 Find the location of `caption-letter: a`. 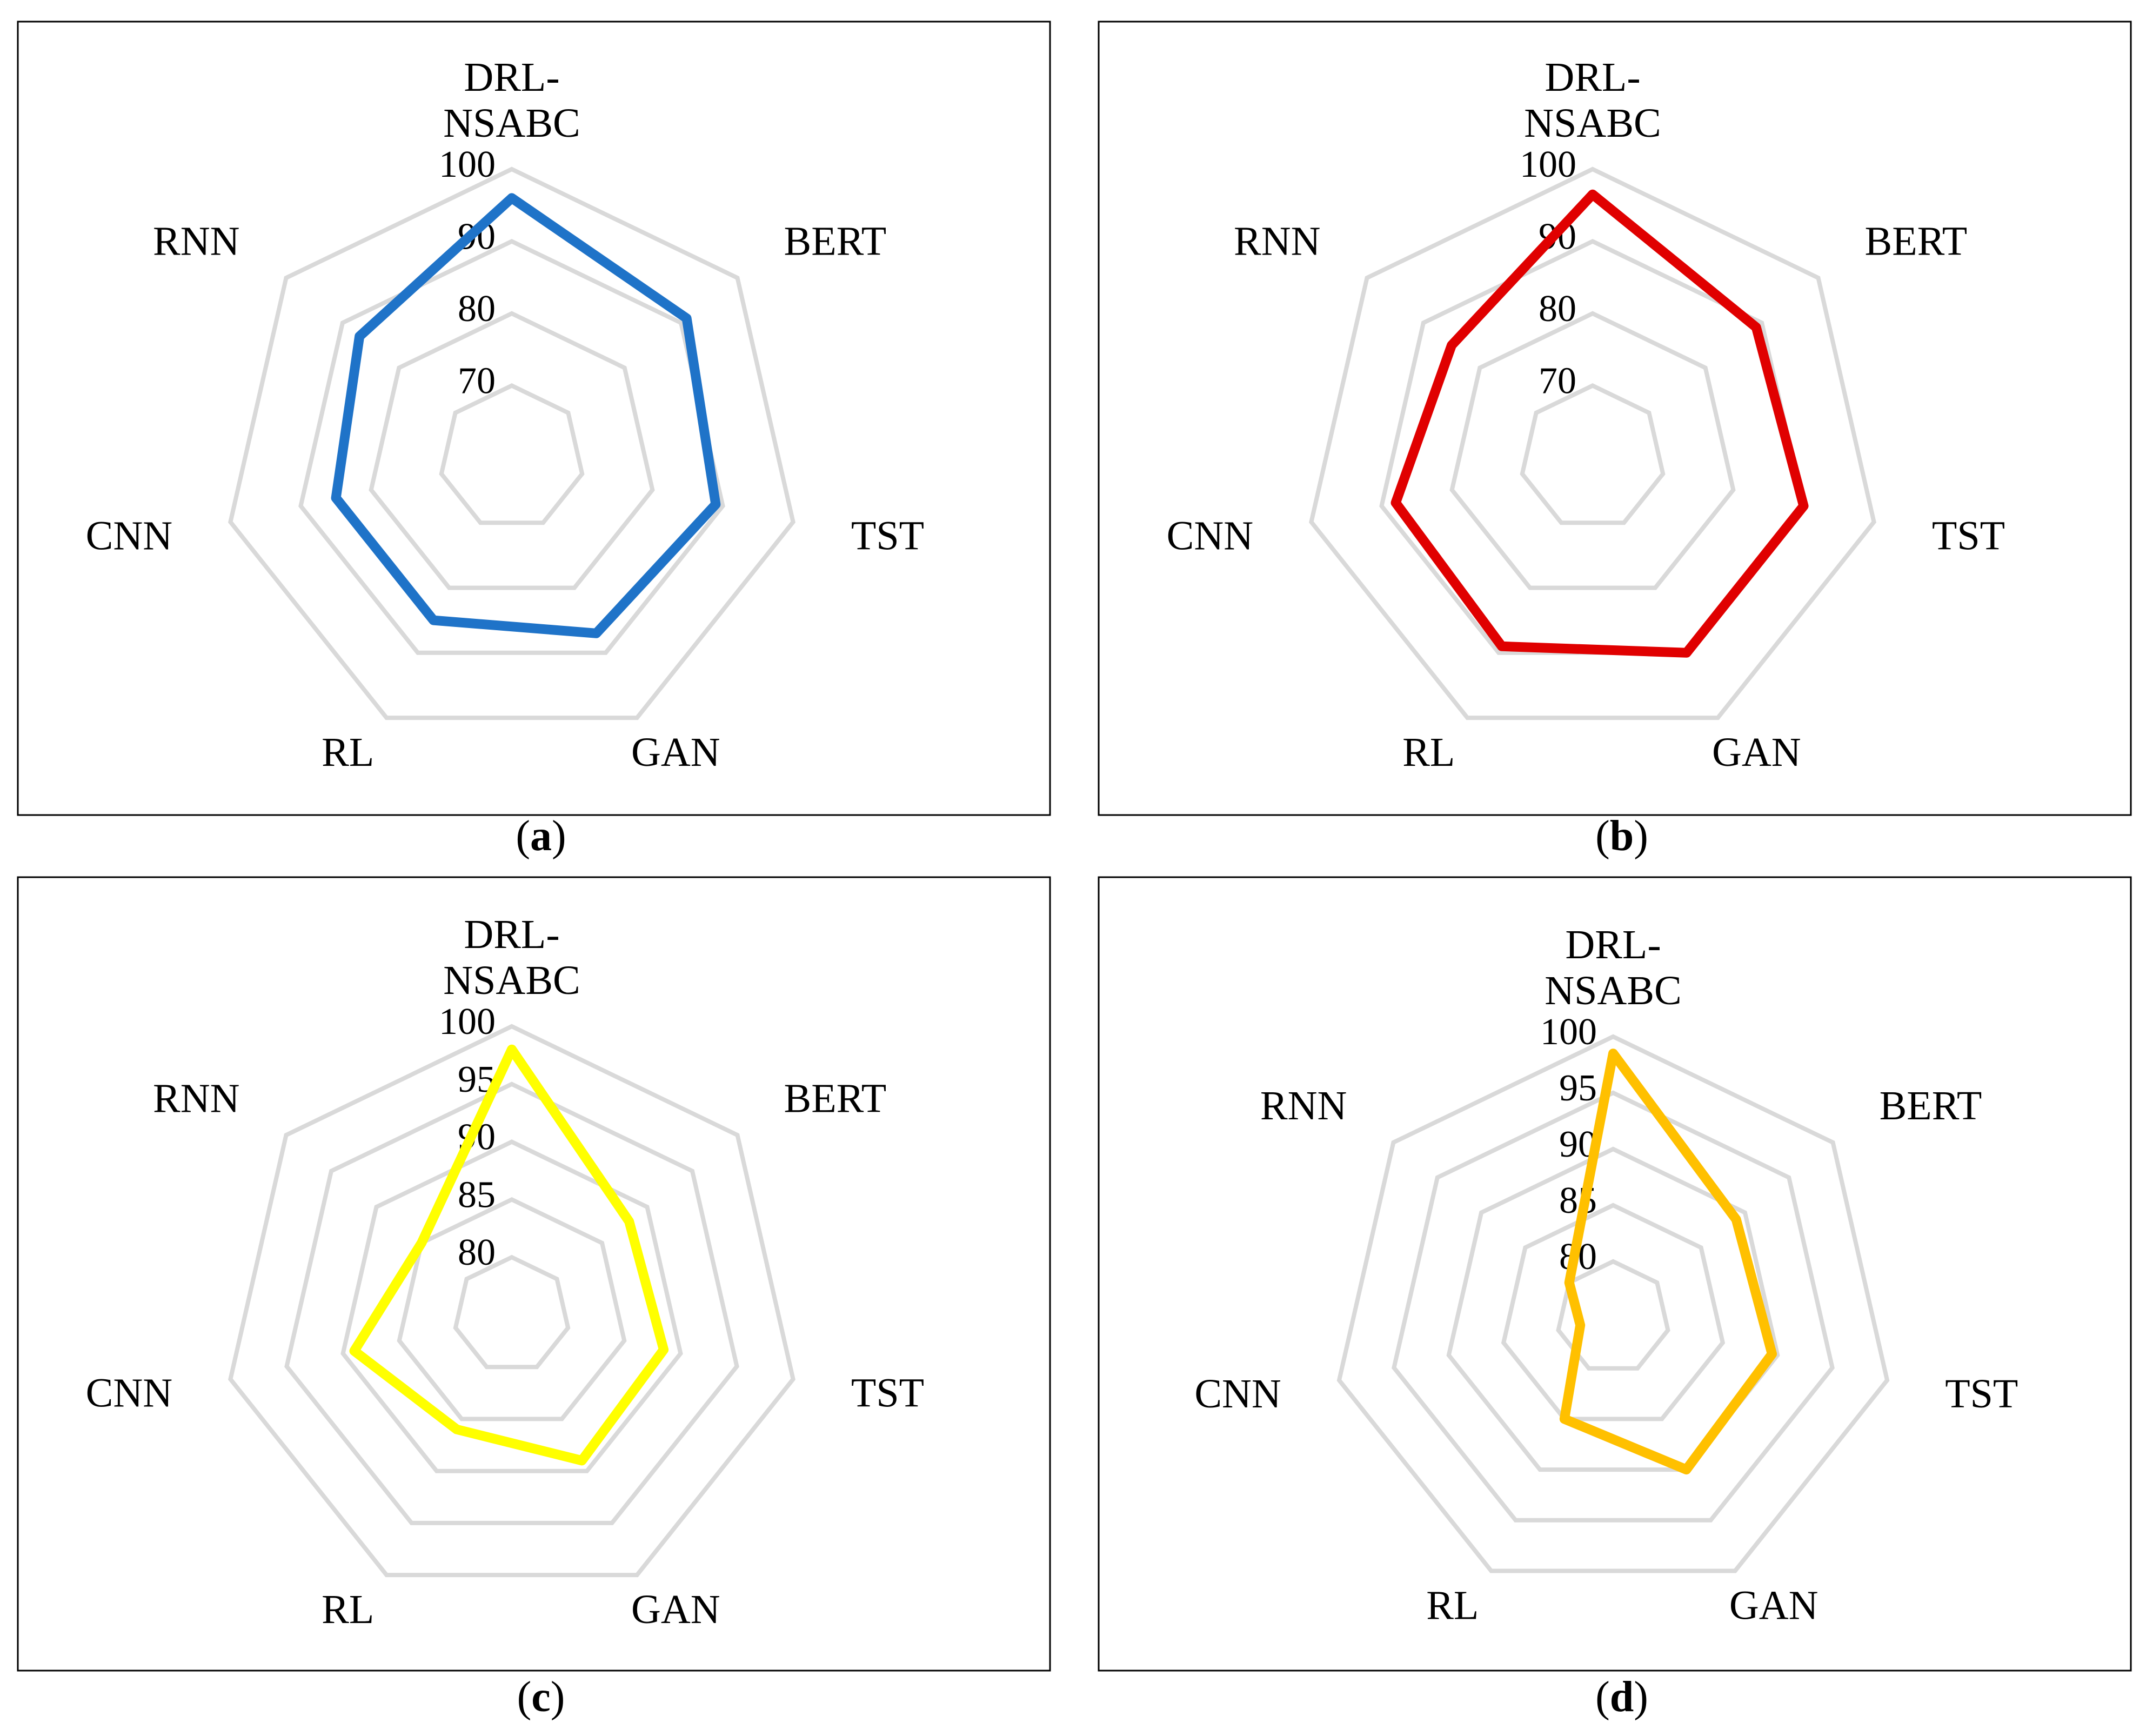

caption-letter: a is located at coordinates (541, 836).